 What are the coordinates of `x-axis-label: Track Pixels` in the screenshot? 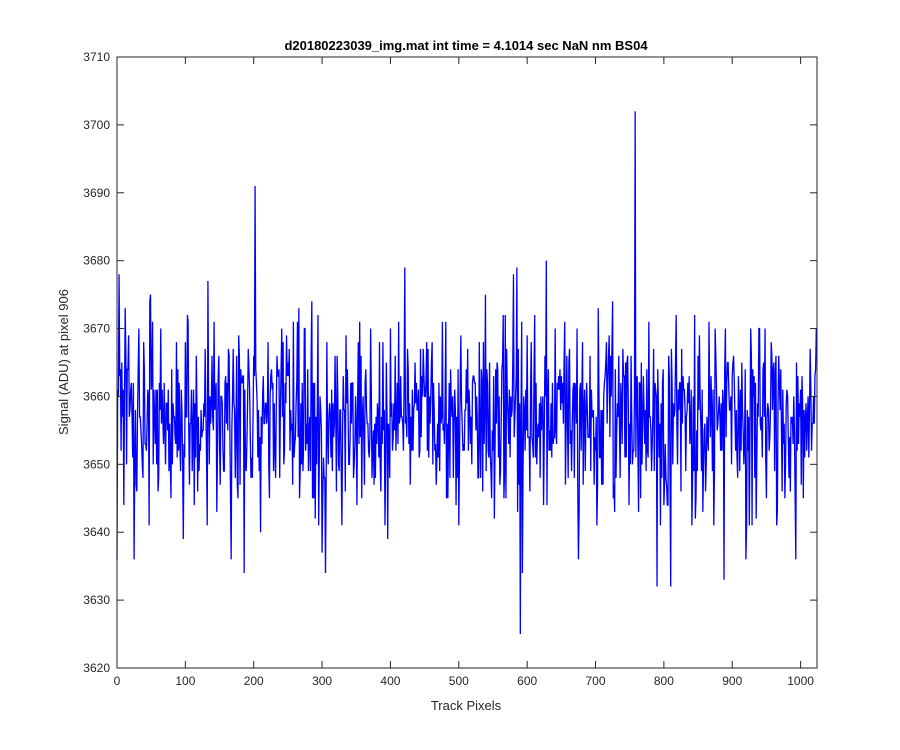 It's located at (466, 705).